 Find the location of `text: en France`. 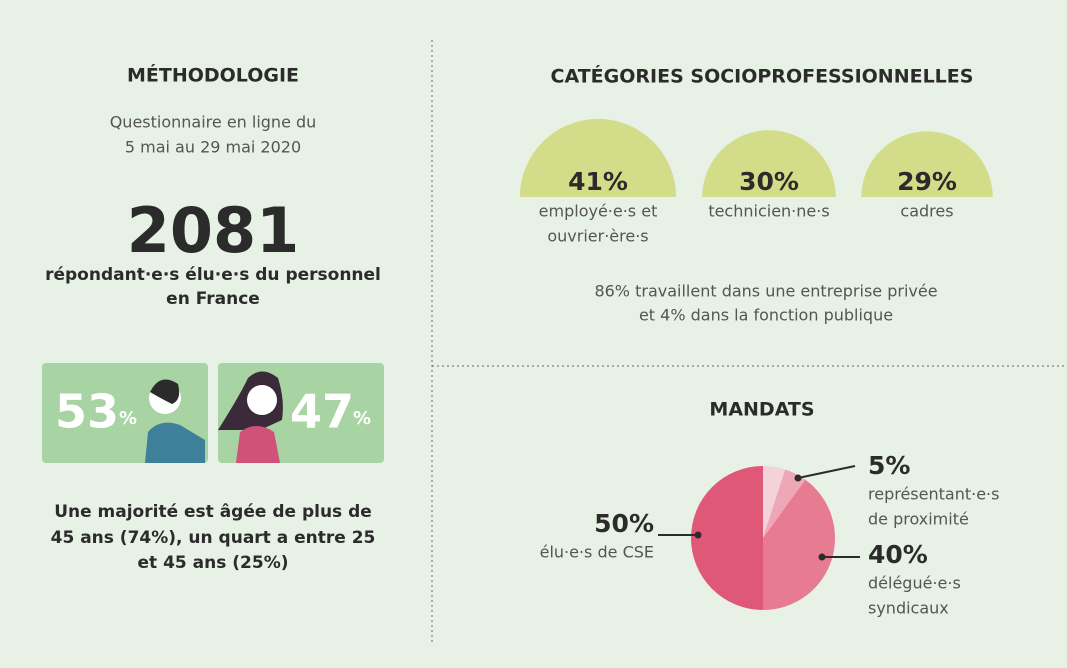

text: en France is located at coordinates (213, 299).